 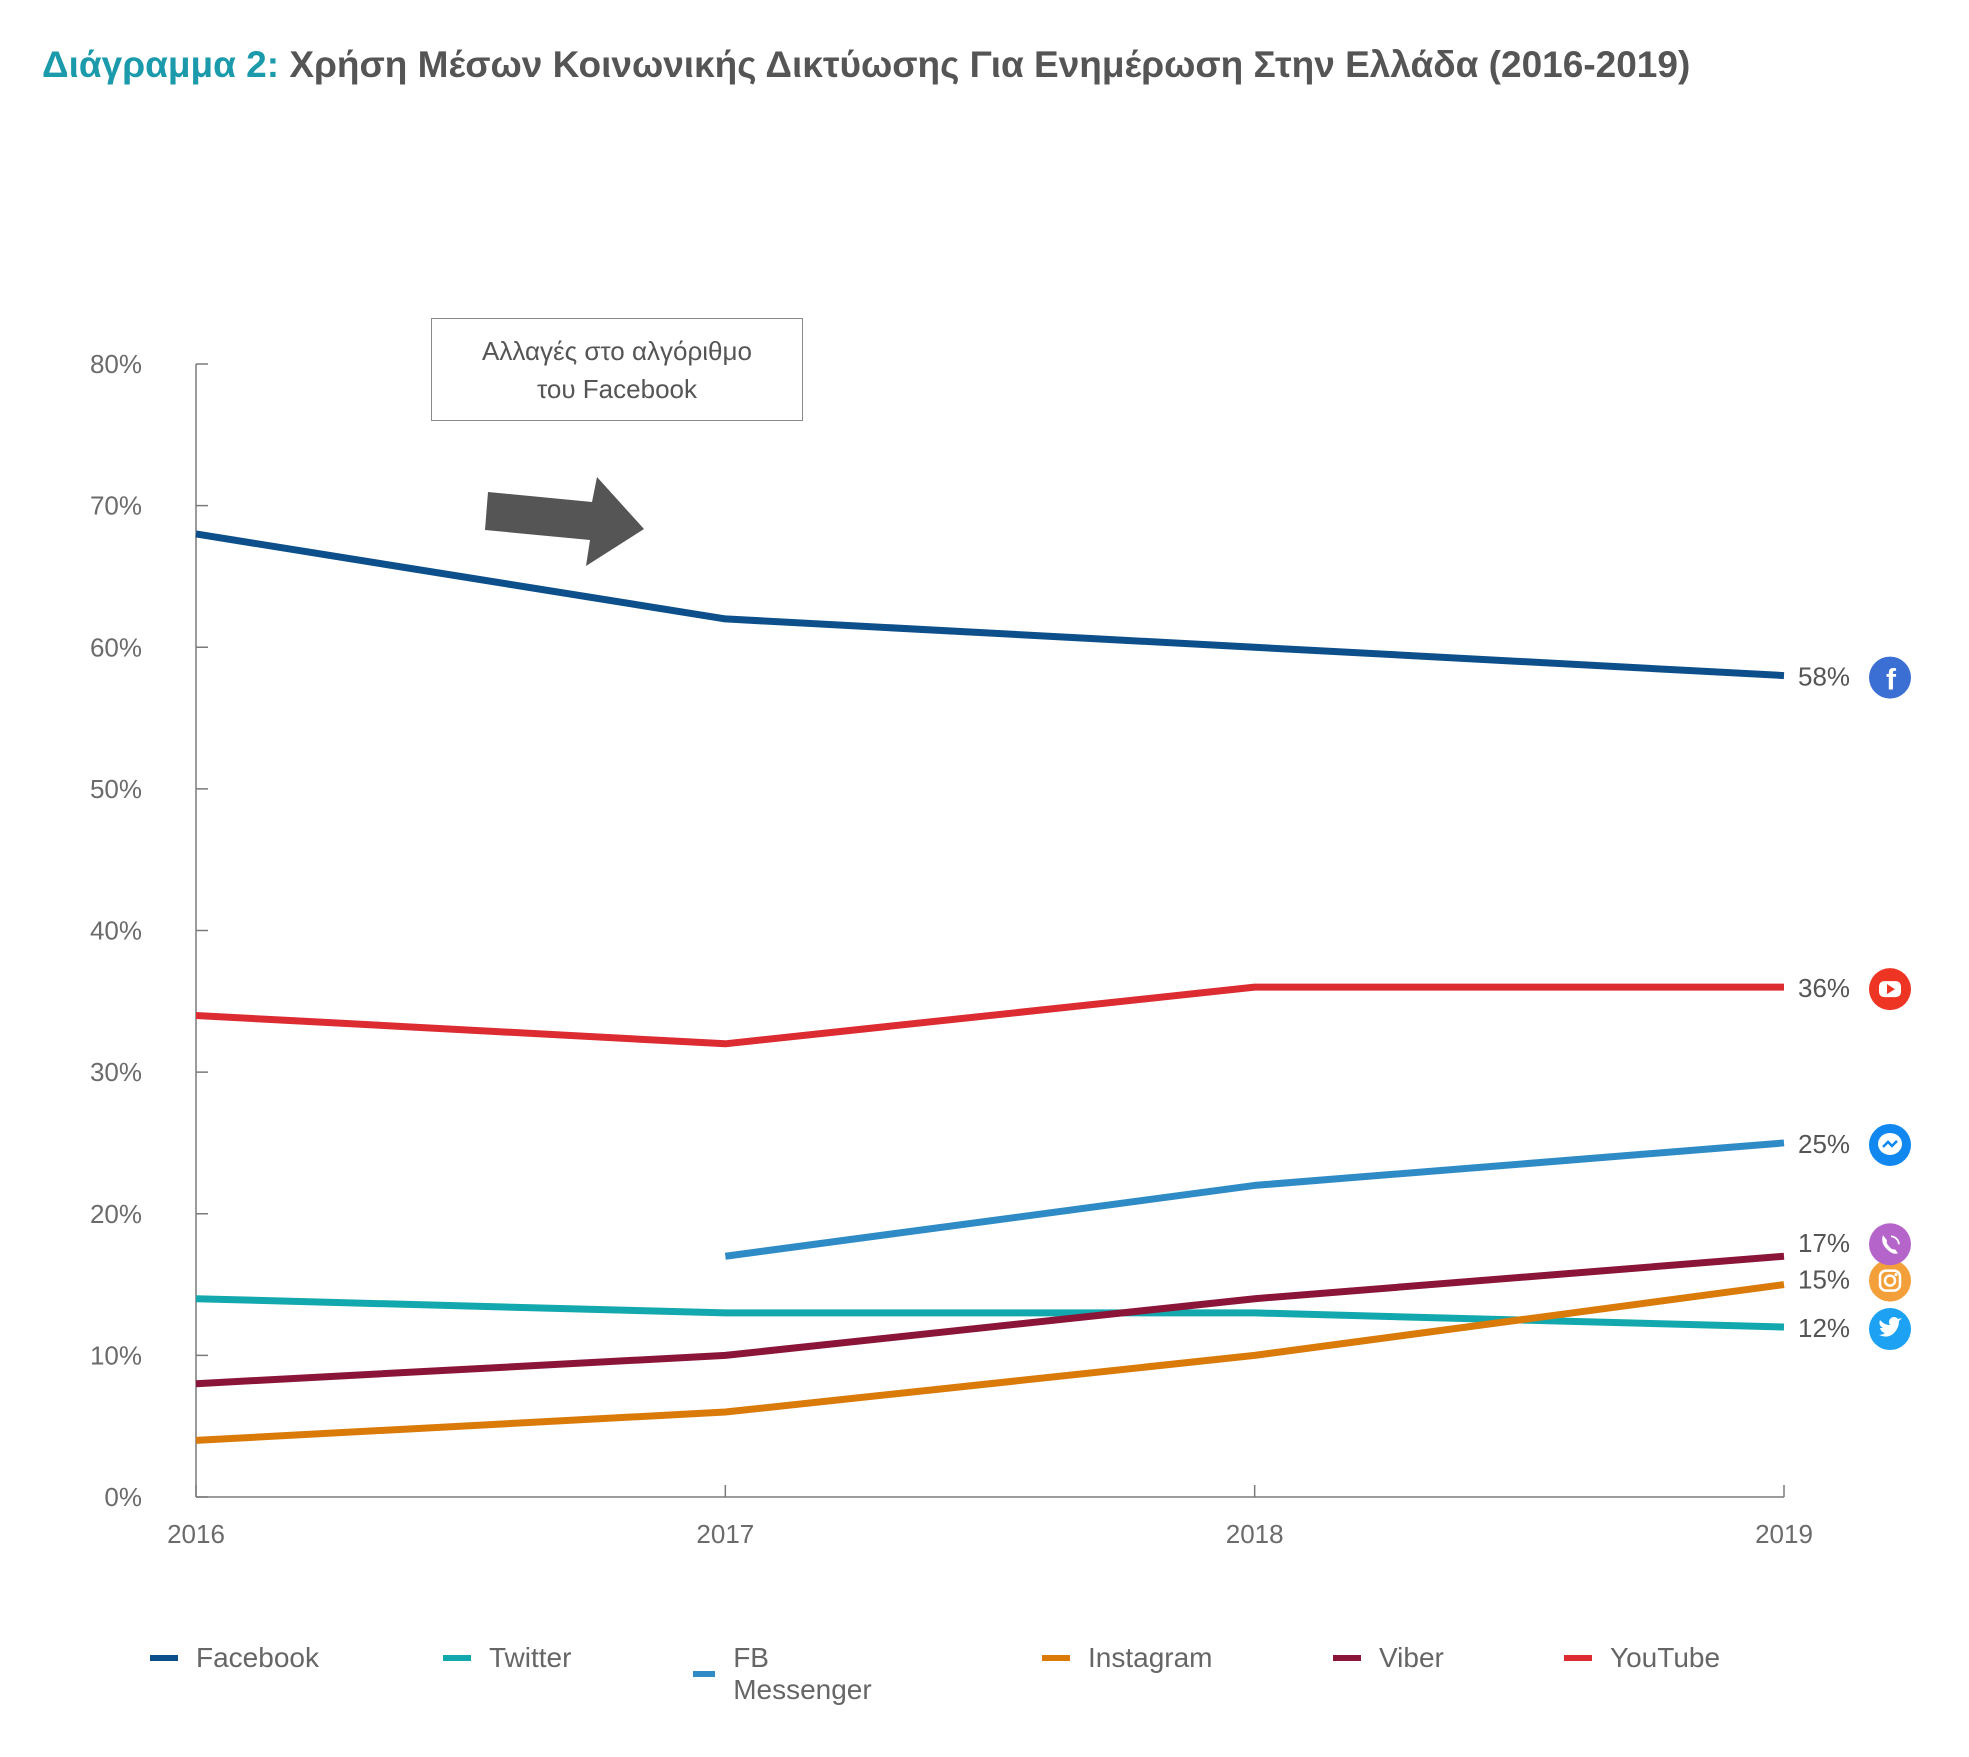 I want to click on legend-item-instagram: Instagram, so click(x=1127, y=1658).